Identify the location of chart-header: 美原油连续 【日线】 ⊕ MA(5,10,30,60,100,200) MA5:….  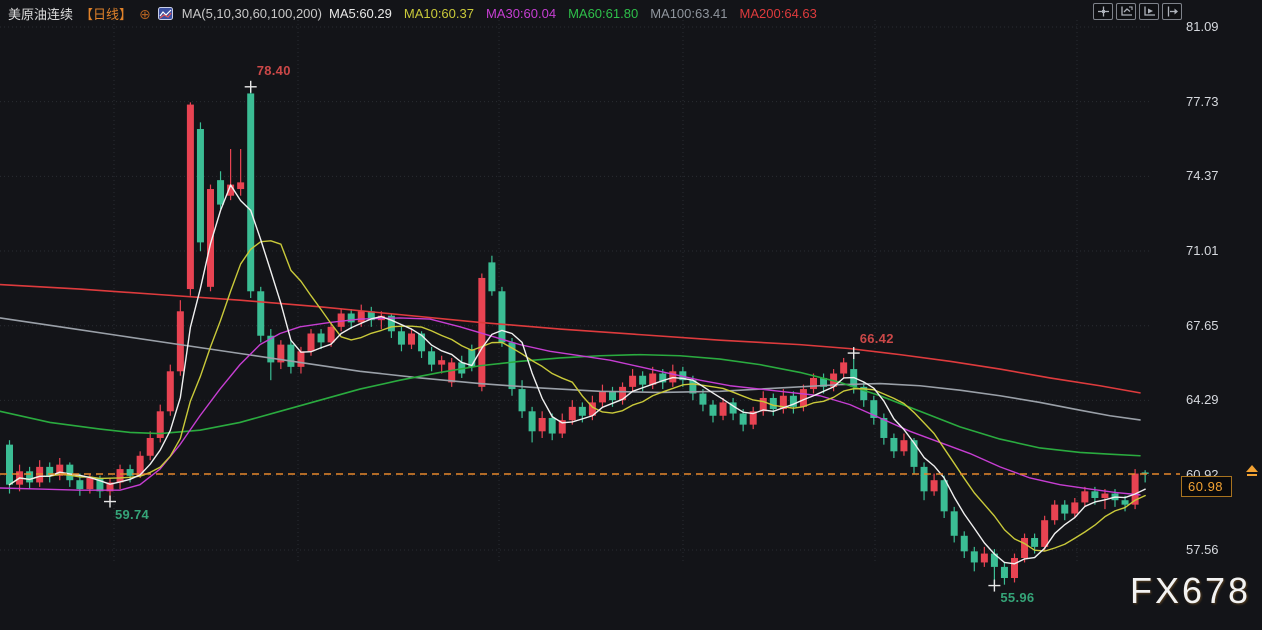
(418, 13).